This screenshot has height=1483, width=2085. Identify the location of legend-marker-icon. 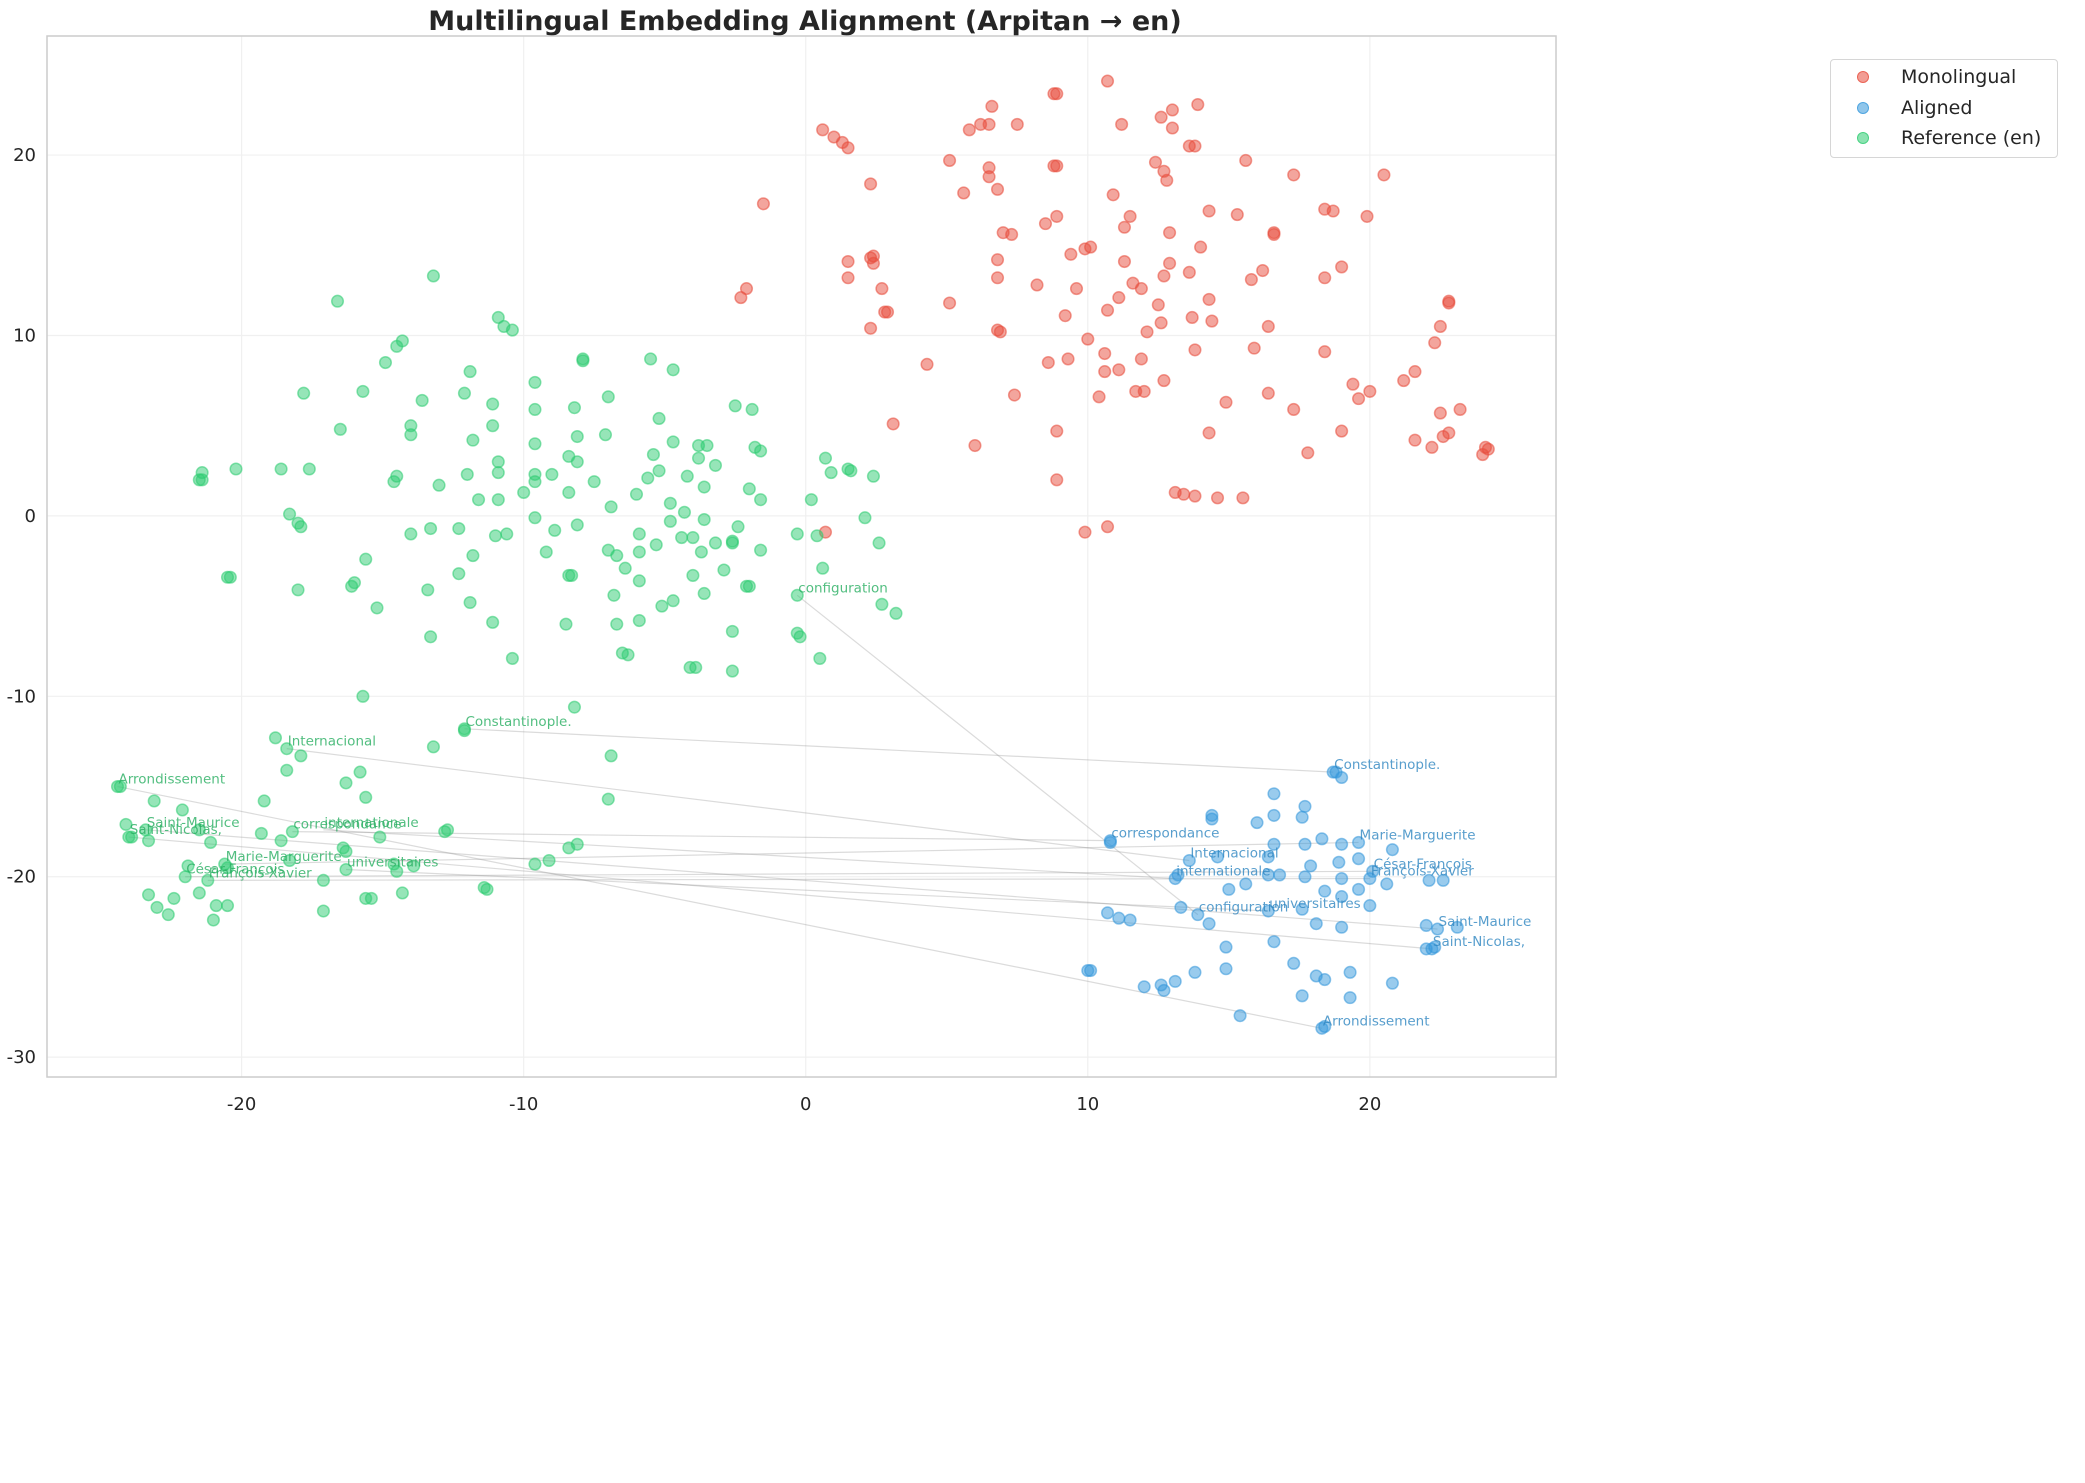
(1863, 108).